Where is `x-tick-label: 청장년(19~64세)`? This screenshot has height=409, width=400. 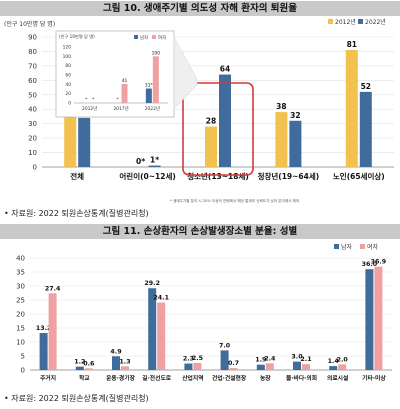 x-tick-label: 청장년(19~64세) is located at coordinates (289, 176).